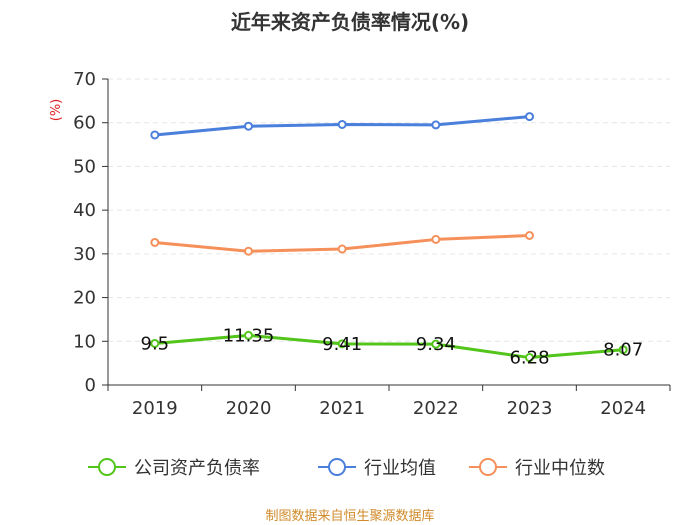 The width and height of the screenshot is (700, 525). Describe the element at coordinates (197, 468) in the screenshot. I see `legend-label: 公司资产负债率` at that location.